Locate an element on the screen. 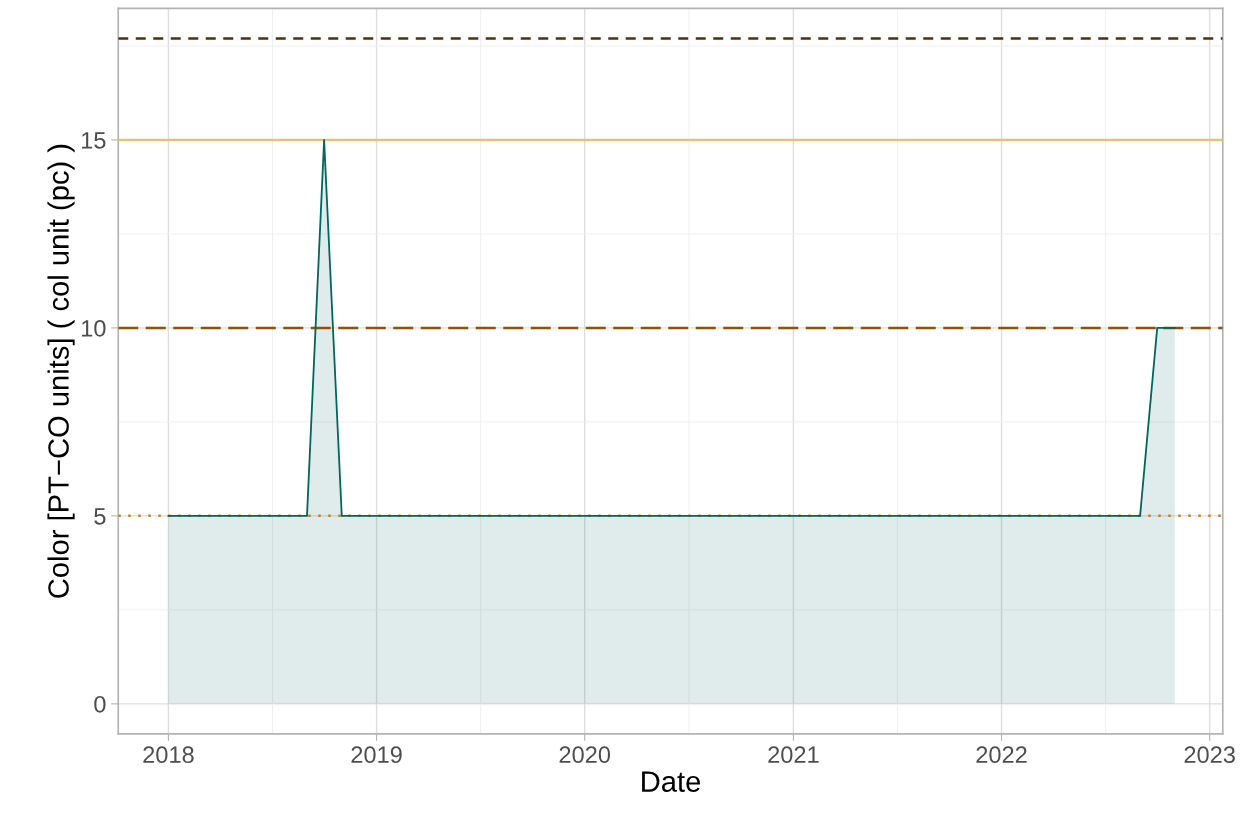 Image resolution: width=1258 pixels, height=834 pixels. y-tick-label: 10 is located at coordinates (93, 328).